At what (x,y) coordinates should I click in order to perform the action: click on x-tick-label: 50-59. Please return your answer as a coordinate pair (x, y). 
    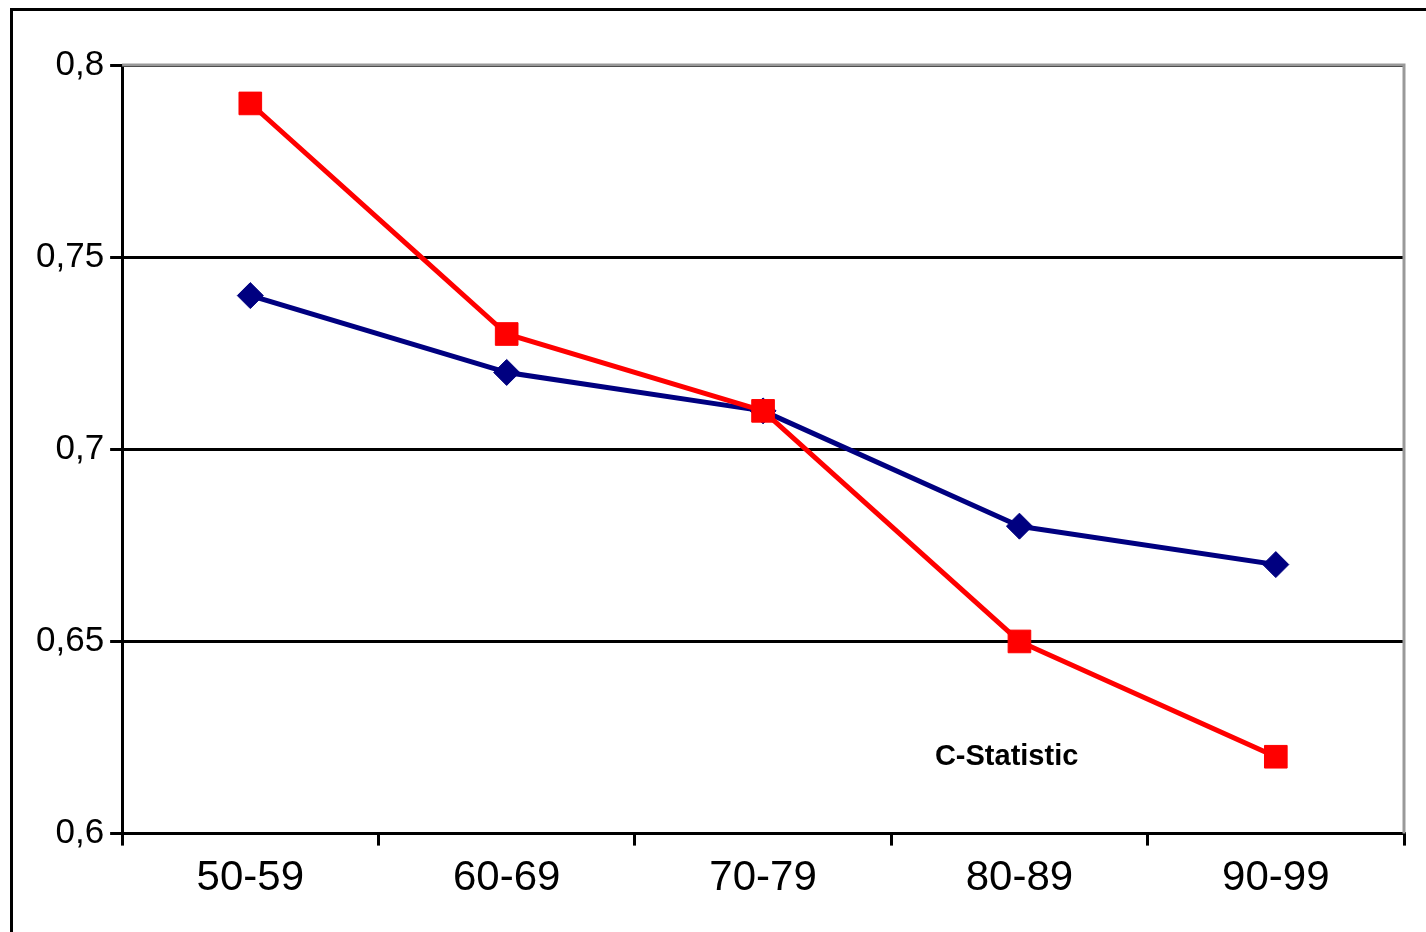
    Looking at the image, I should click on (250, 876).